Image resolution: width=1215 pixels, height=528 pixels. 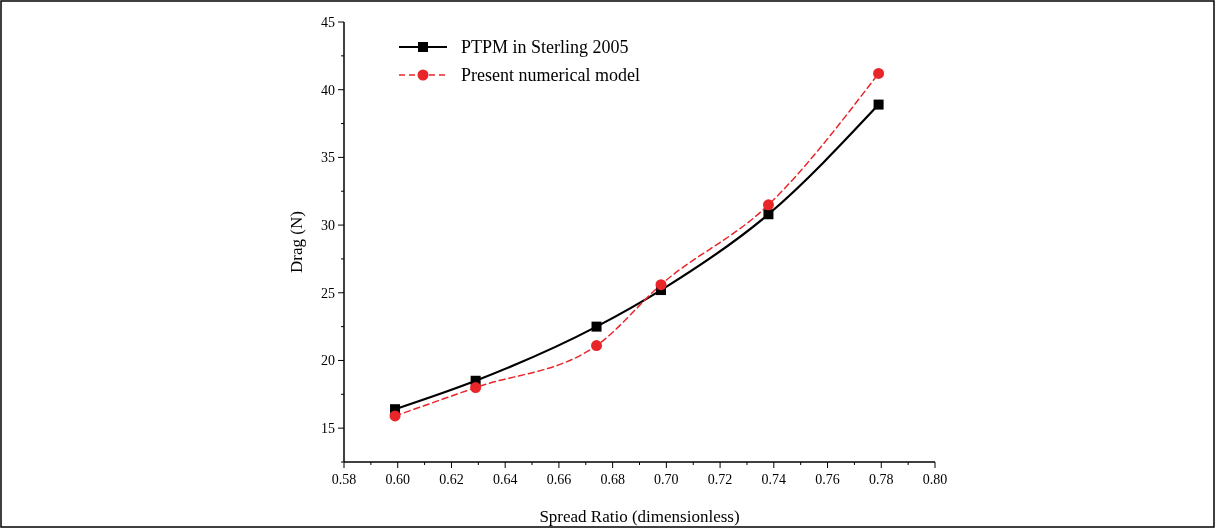 I want to click on x-tick-label: 0.72, so click(x=720, y=479).